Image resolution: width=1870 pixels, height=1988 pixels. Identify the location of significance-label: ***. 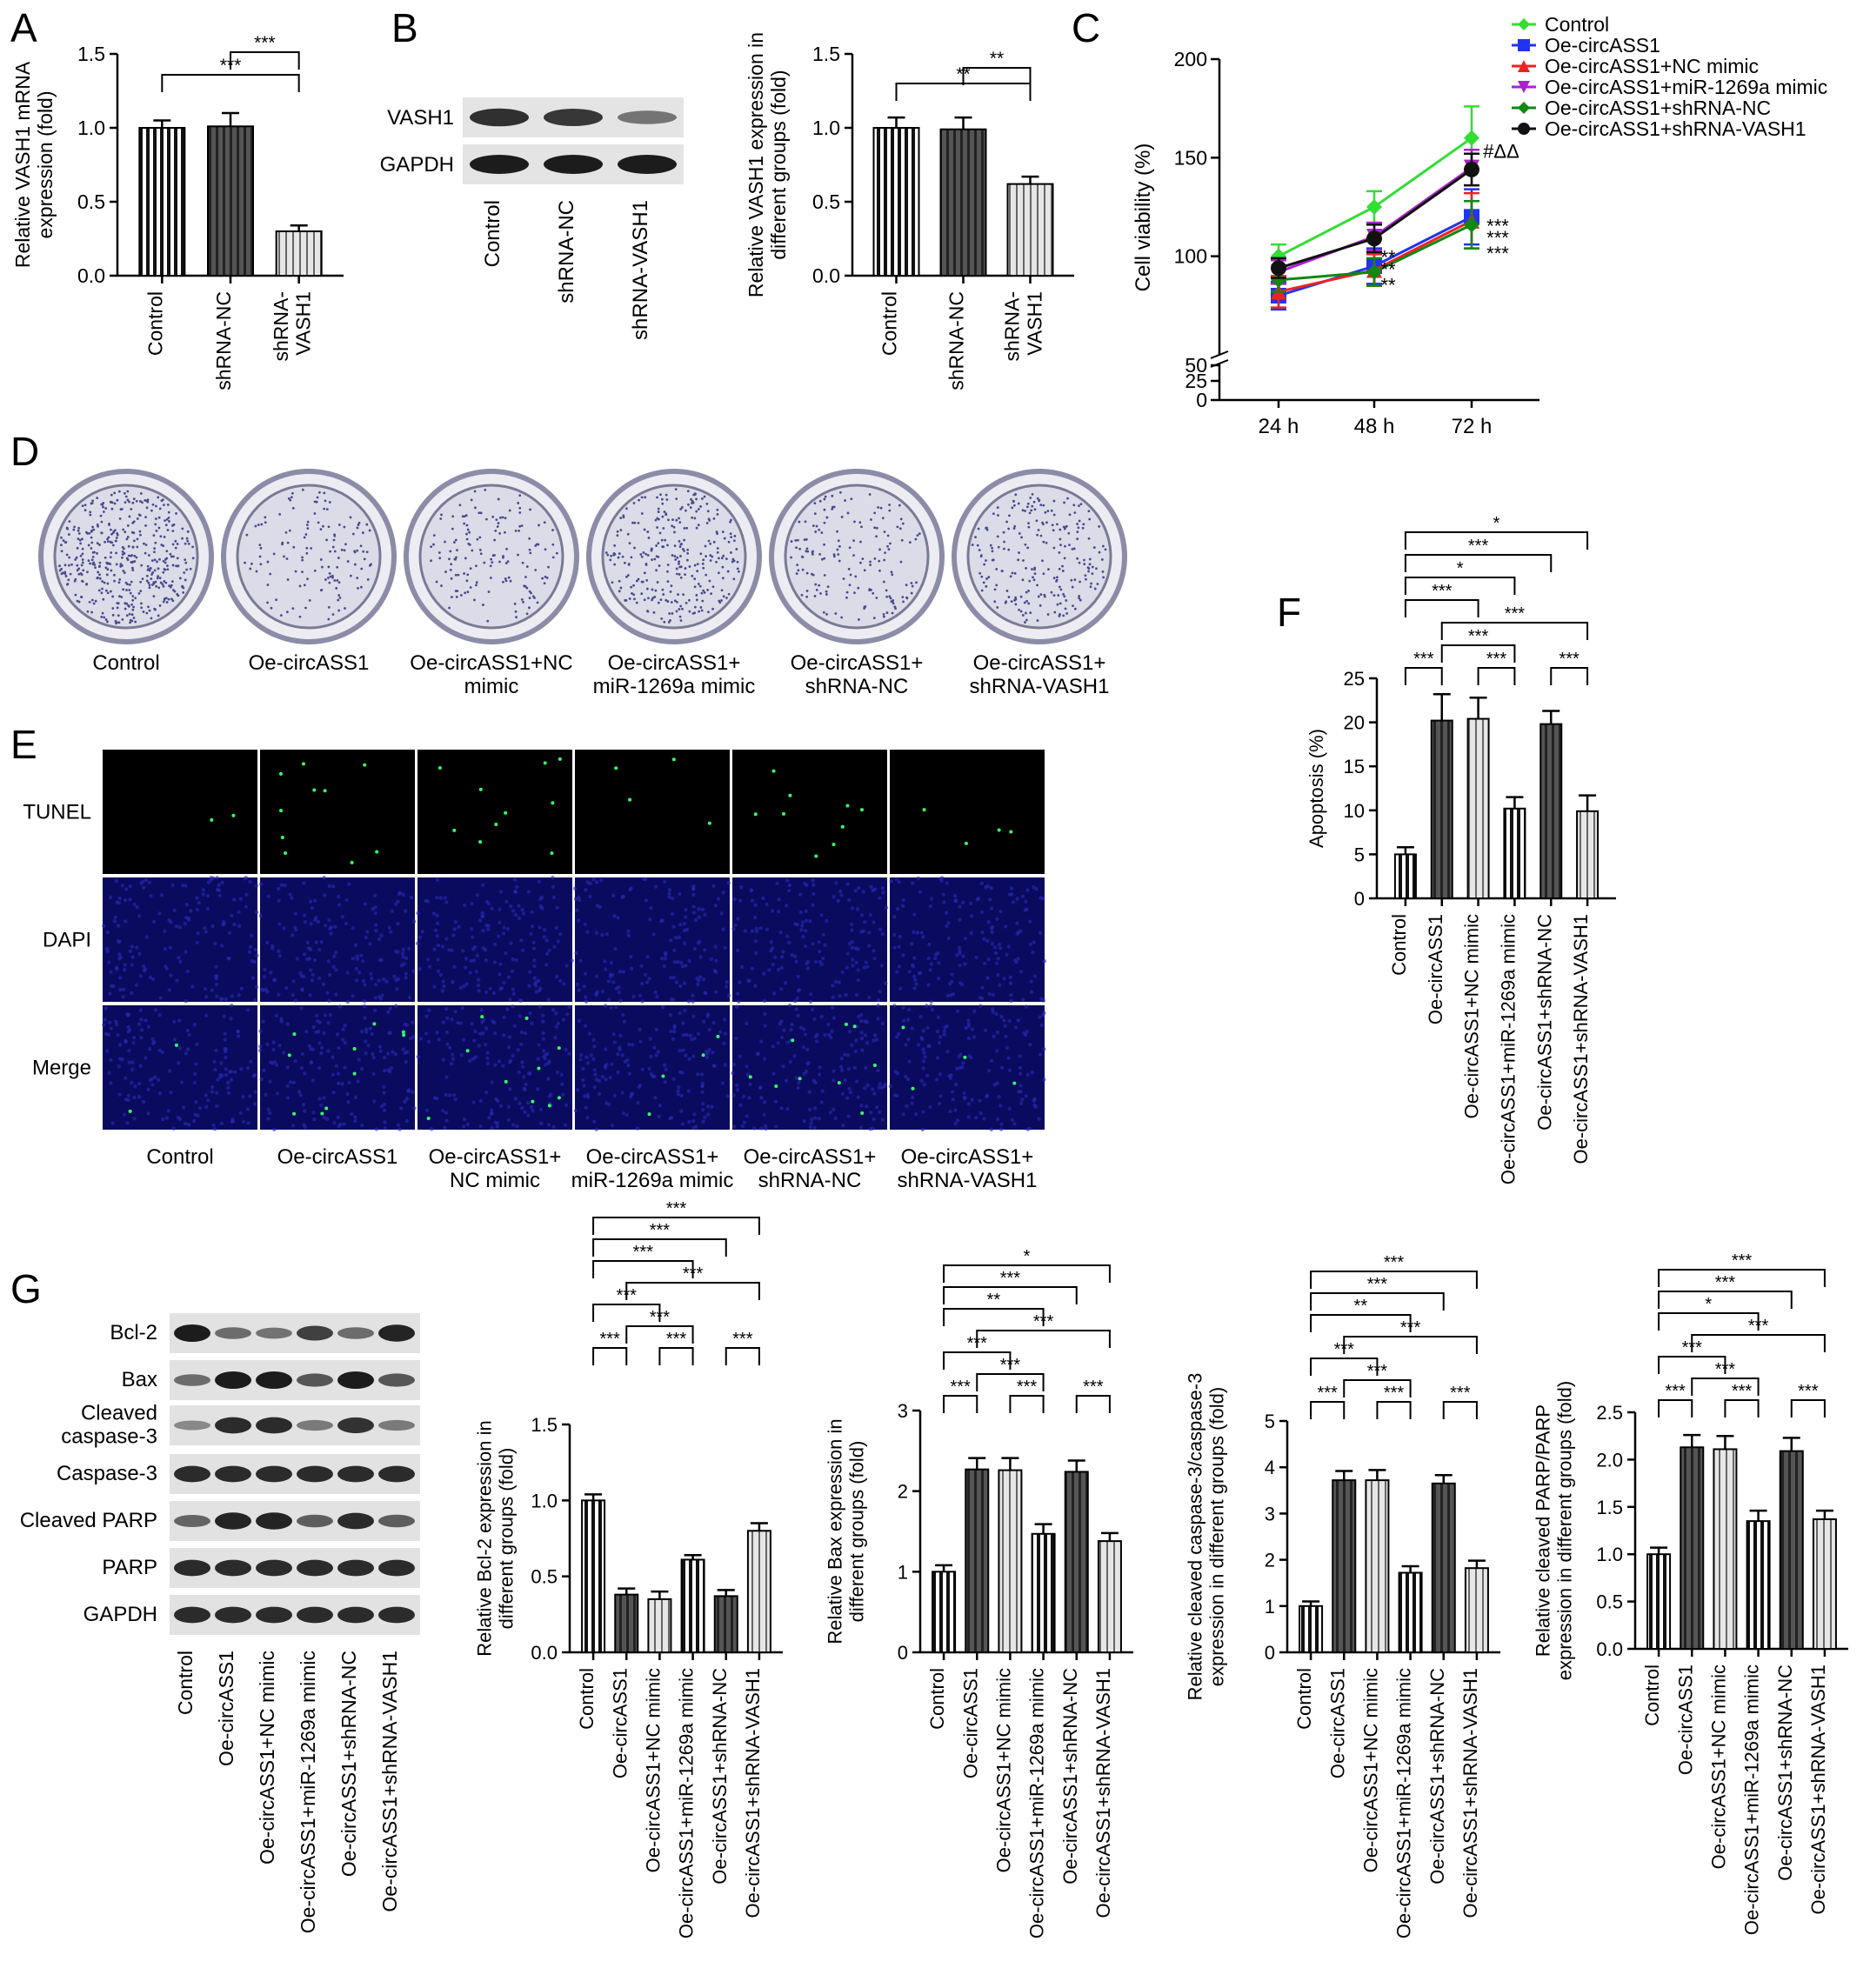
(1569, 659).